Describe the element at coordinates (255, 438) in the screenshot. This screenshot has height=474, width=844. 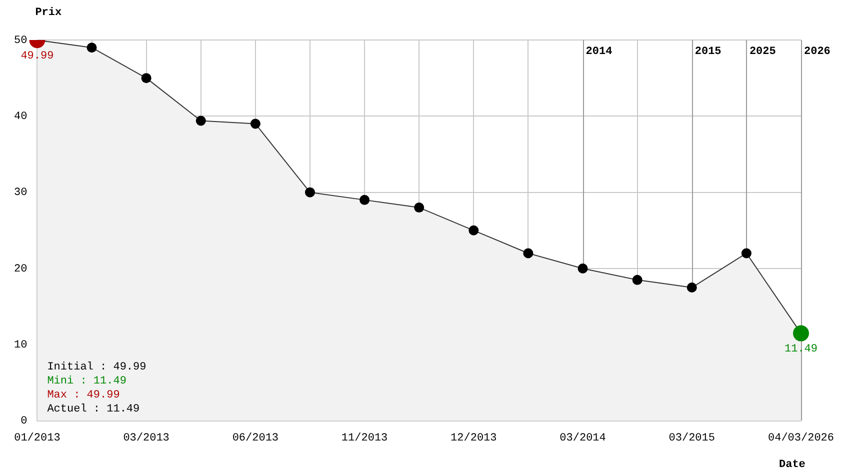
I see `x-tick-label: 06/2013` at that location.